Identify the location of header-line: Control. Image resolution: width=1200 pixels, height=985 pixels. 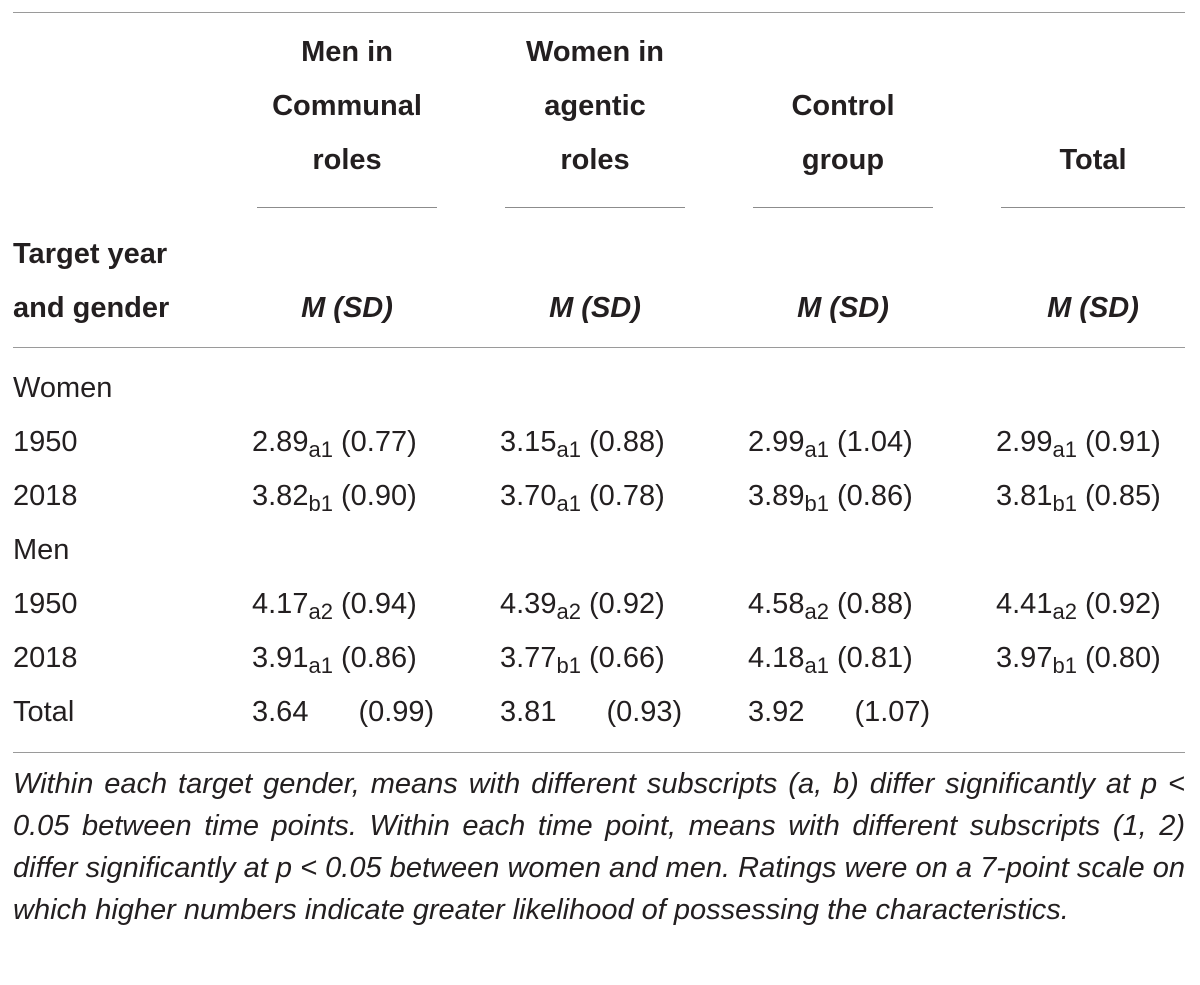
(843, 106).